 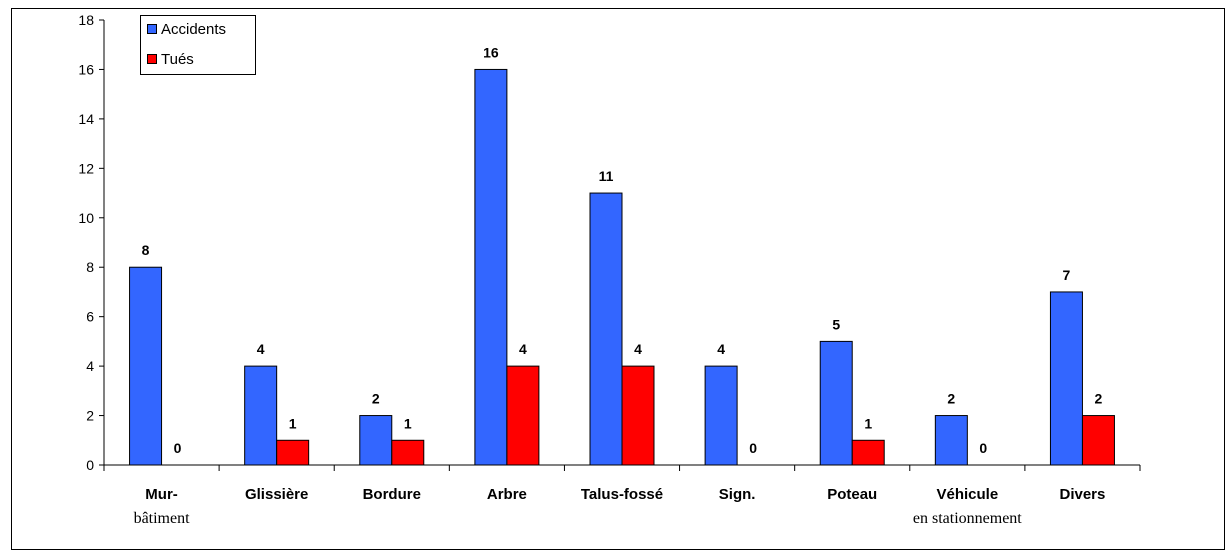 What do you see at coordinates (86, 20) in the screenshot?
I see `y-tick-label: 18` at bounding box center [86, 20].